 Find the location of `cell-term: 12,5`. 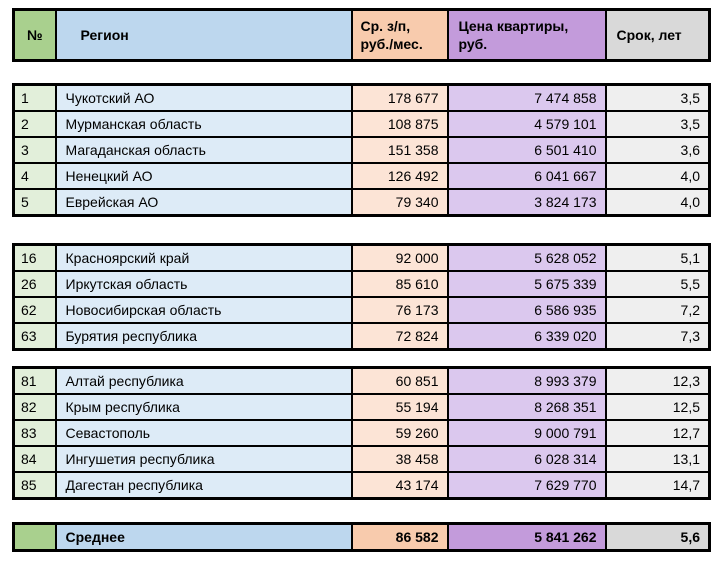

cell-term: 12,5 is located at coordinates (657, 407).